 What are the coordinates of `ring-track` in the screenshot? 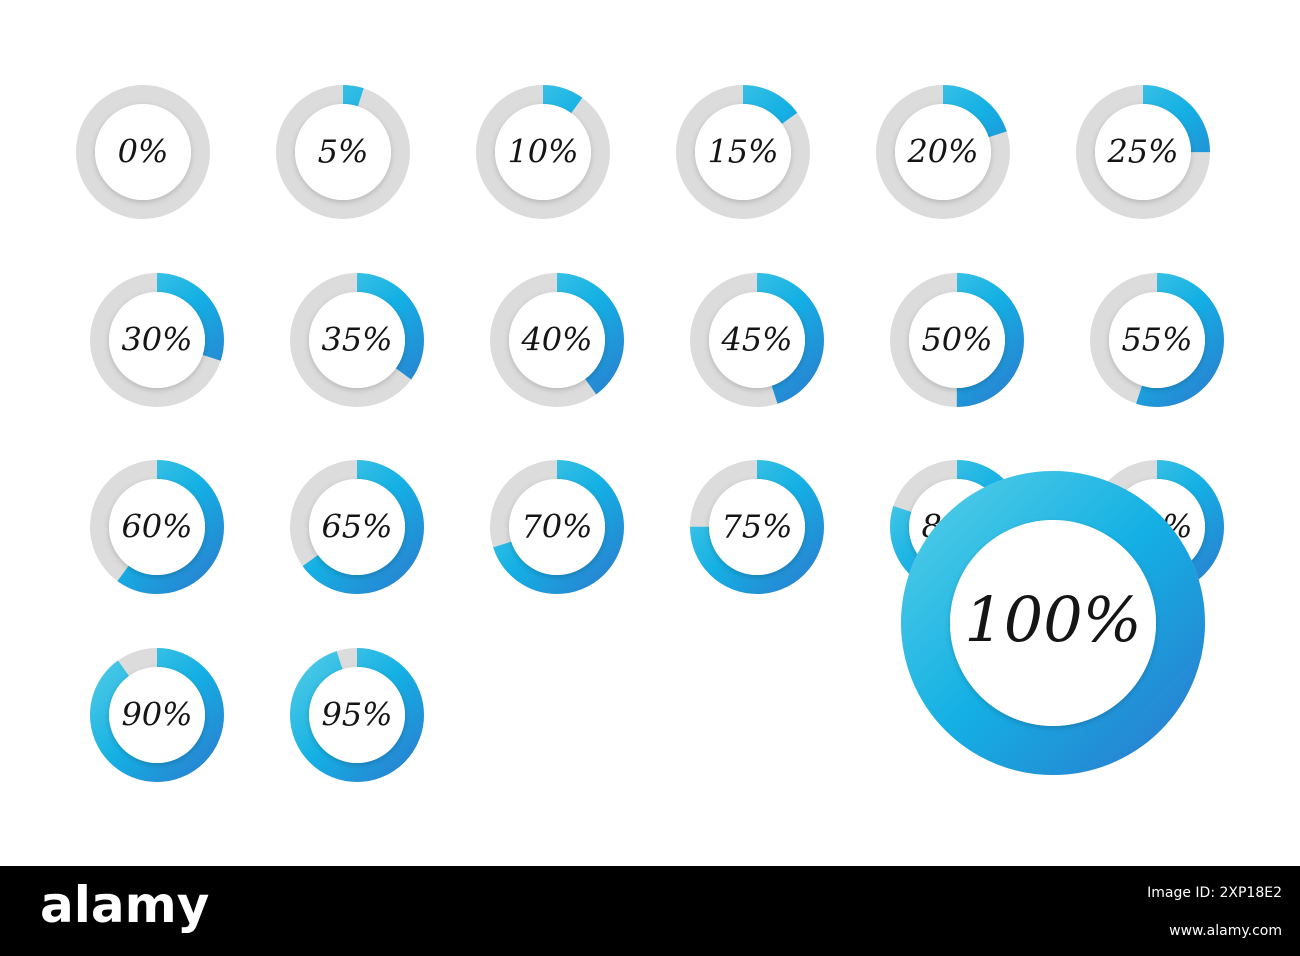 It's located at (143, 152).